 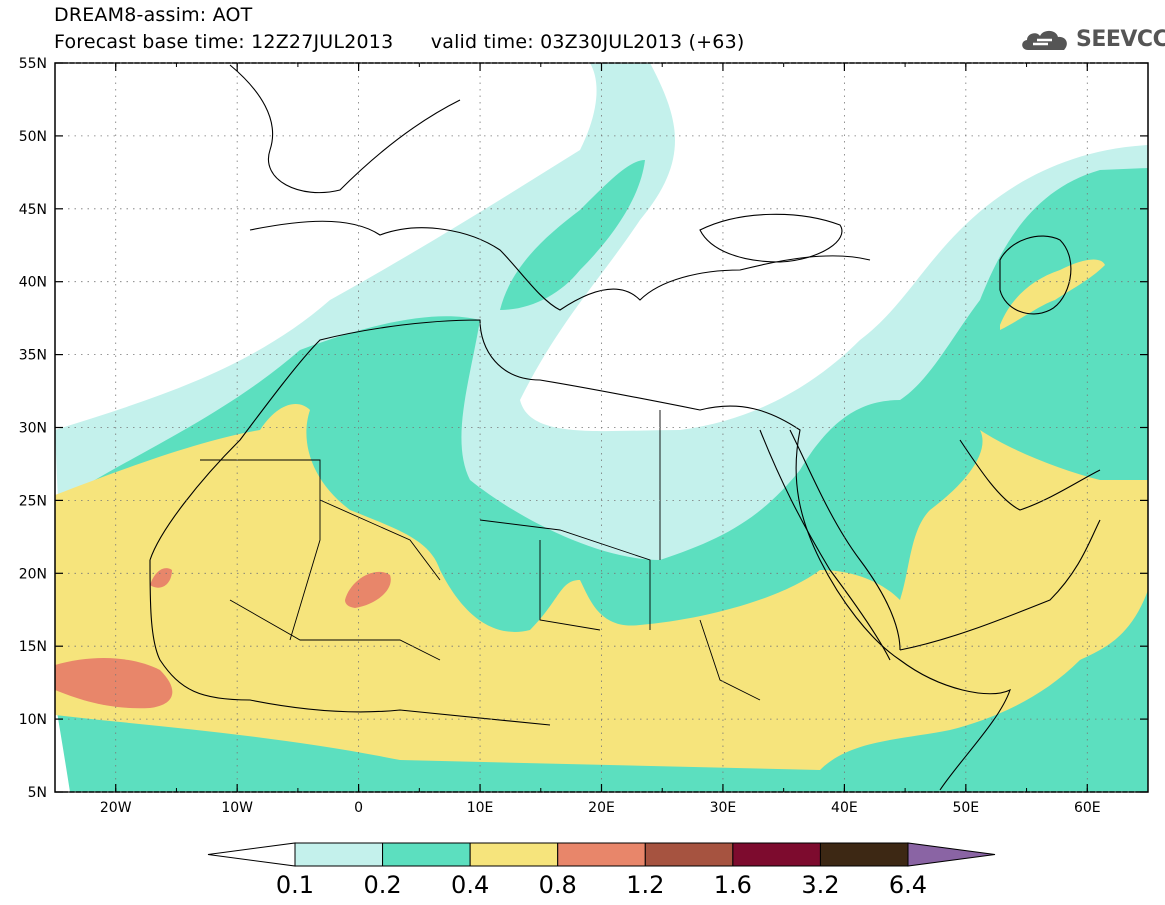 I want to click on lon-tick-label: 40E, so click(x=844, y=808).